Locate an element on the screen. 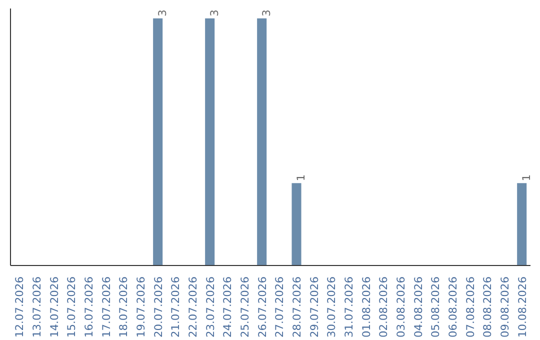 This screenshot has width=540, height=340. x-tick-label: 08.08.2026 is located at coordinates (487, 307).